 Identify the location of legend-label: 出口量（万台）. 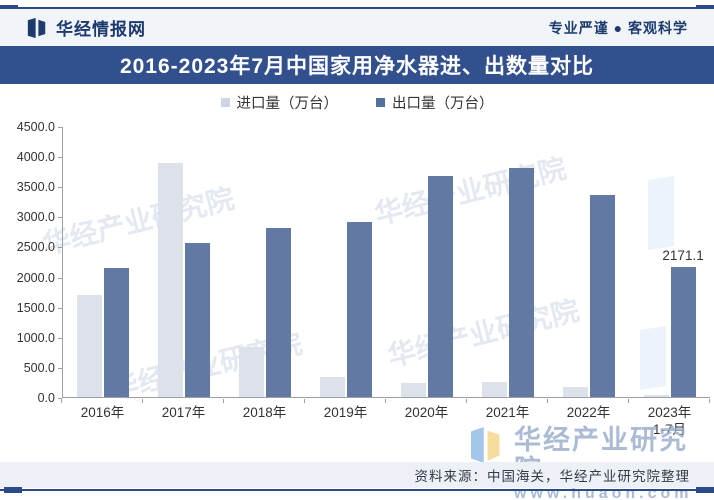
(443, 104).